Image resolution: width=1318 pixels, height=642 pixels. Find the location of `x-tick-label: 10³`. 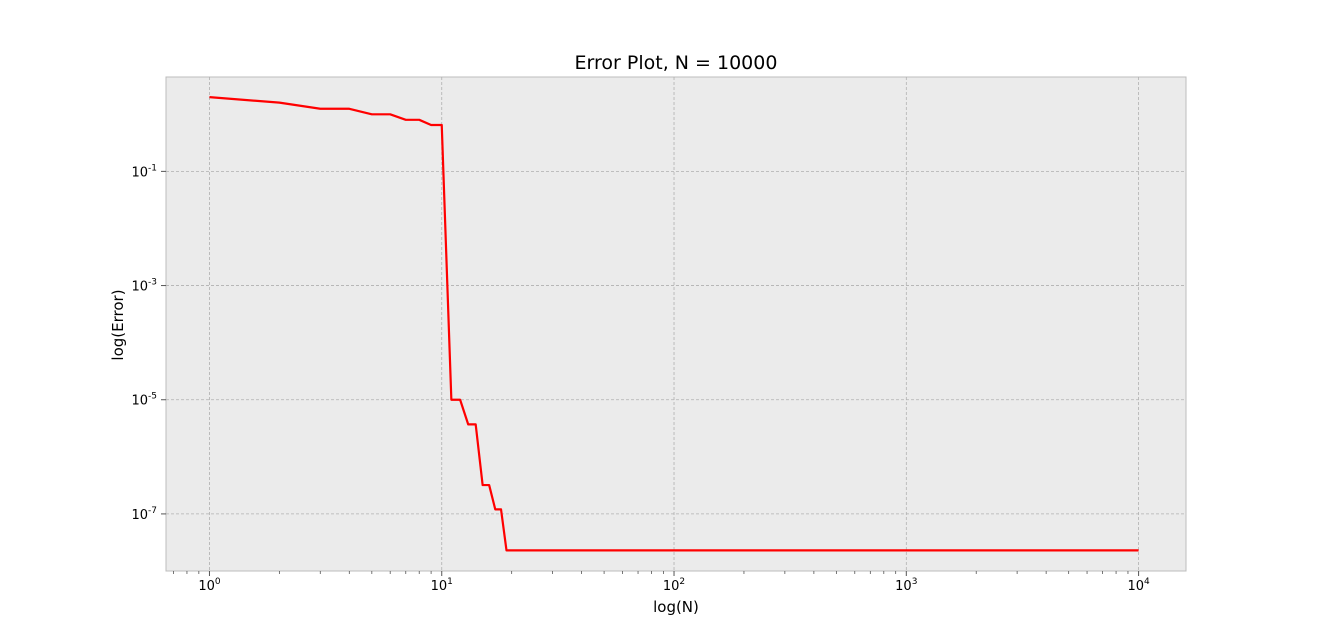

x-tick-label: 10³ is located at coordinates (906, 585).